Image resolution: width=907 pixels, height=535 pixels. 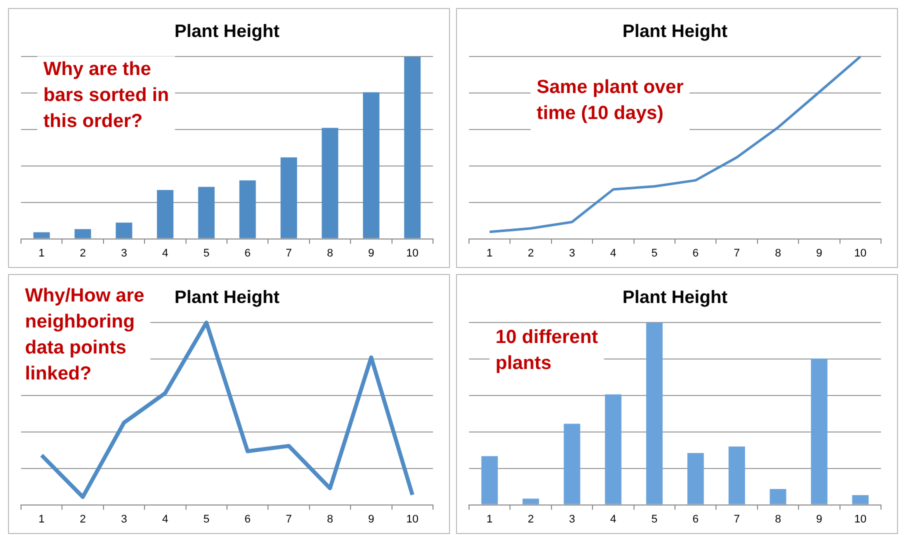 I want to click on annotation: 10 different plants, so click(x=547, y=350).